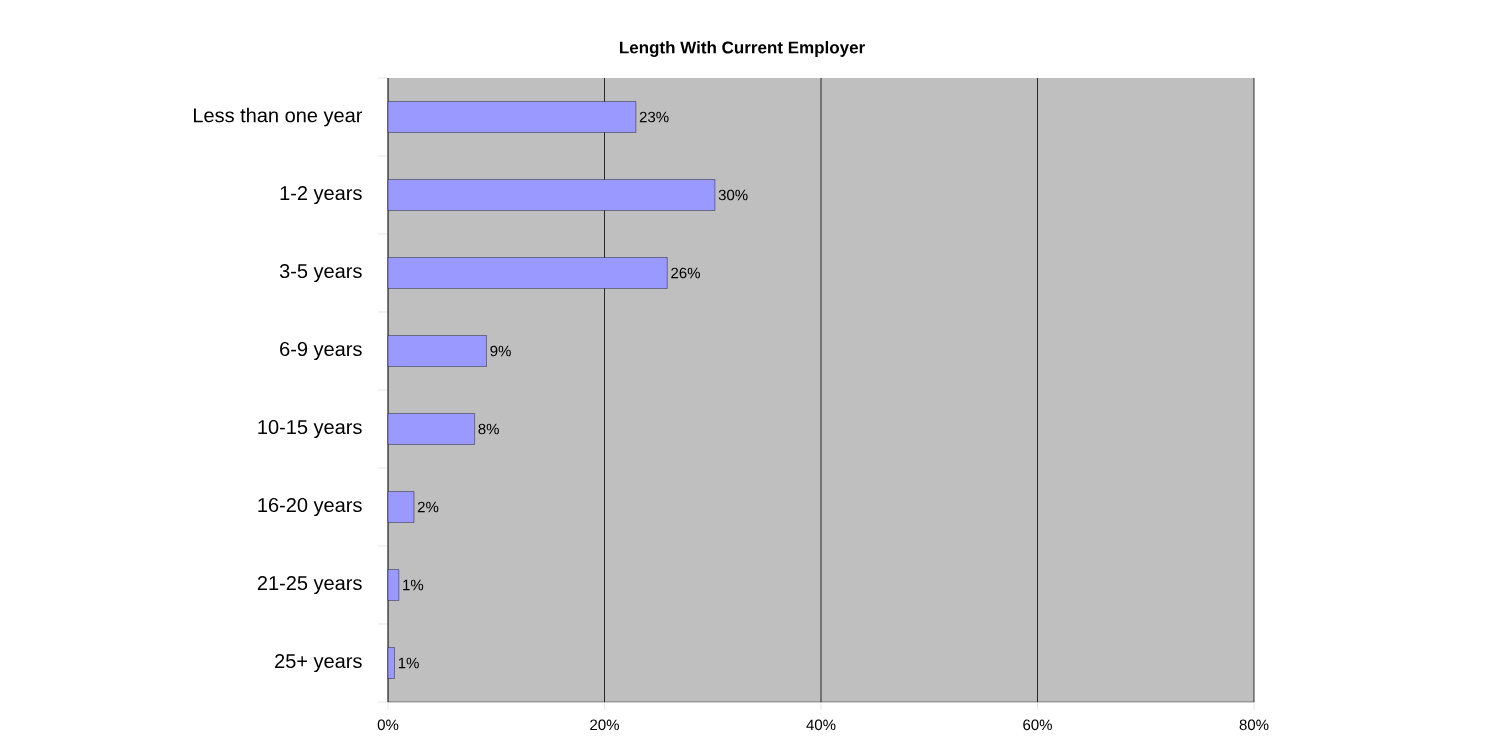 This screenshot has height=749, width=1485. I want to click on y-tick-label: 3-5 years, so click(320, 273).